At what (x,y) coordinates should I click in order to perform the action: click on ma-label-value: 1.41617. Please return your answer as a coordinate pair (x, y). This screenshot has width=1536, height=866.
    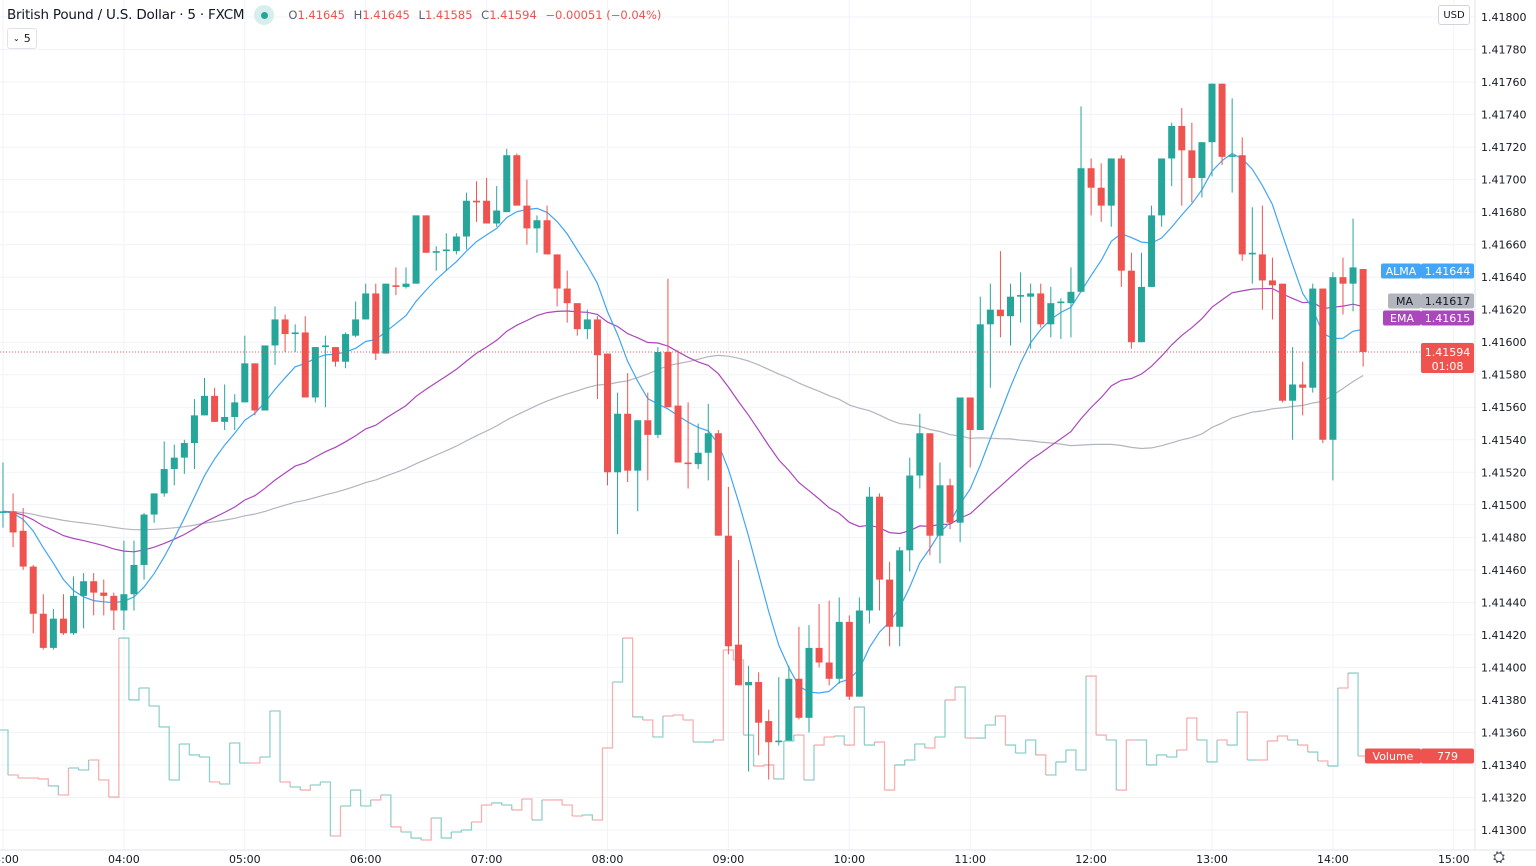
    Looking at the image, I should click on (1448, 301).